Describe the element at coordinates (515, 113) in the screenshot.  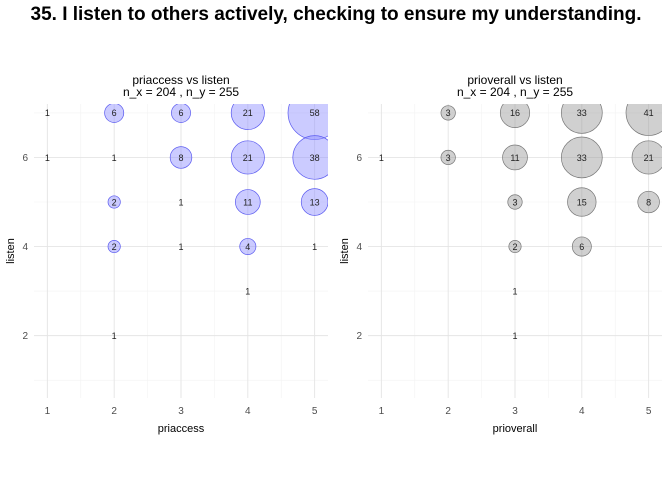
I see `bubble-count-label: 16` at that location.